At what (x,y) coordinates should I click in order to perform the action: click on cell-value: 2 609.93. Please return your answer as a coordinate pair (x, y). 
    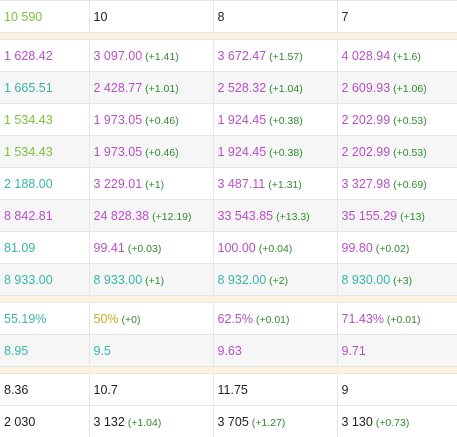
    Looking at the image, I should click on (366, 88).